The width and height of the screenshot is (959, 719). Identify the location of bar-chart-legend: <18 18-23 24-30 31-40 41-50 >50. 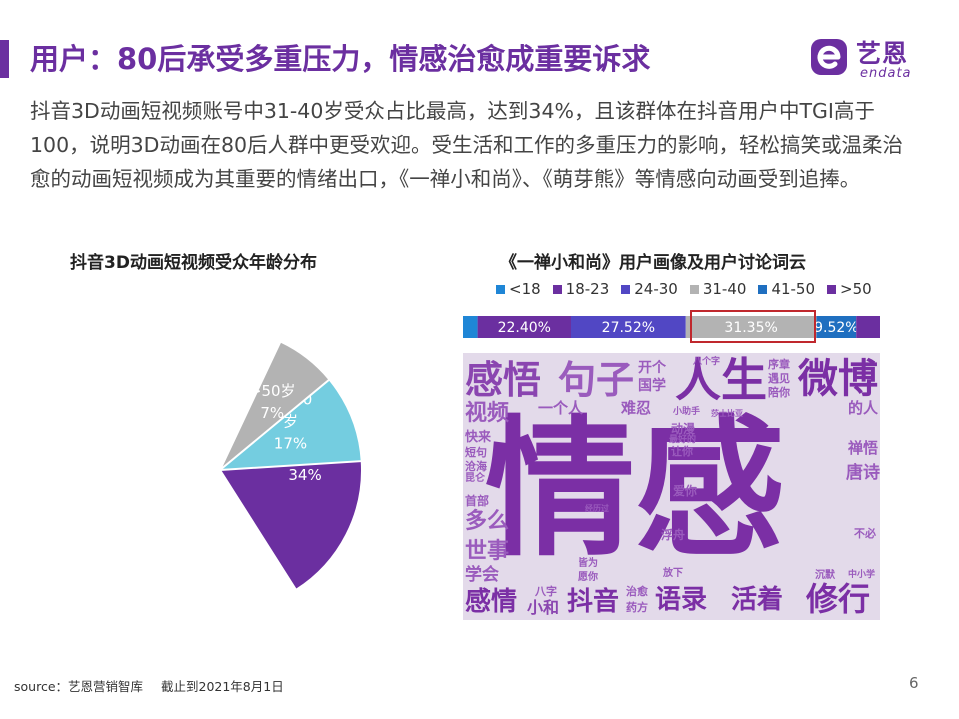
(684, 289).